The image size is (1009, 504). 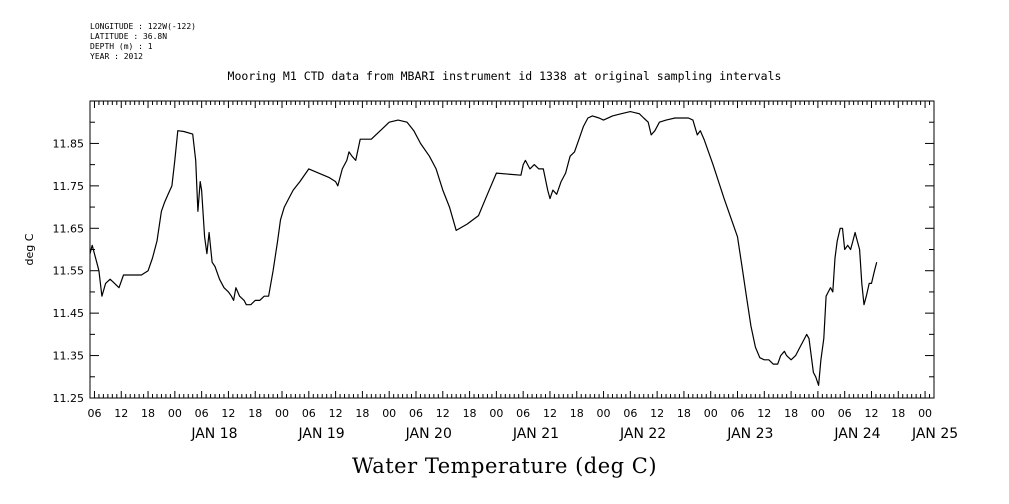 What do you see at coordinates (69, 228) in the screenshot?
I see `y-tick-label: 11.65` at bounding box center [69, 228].